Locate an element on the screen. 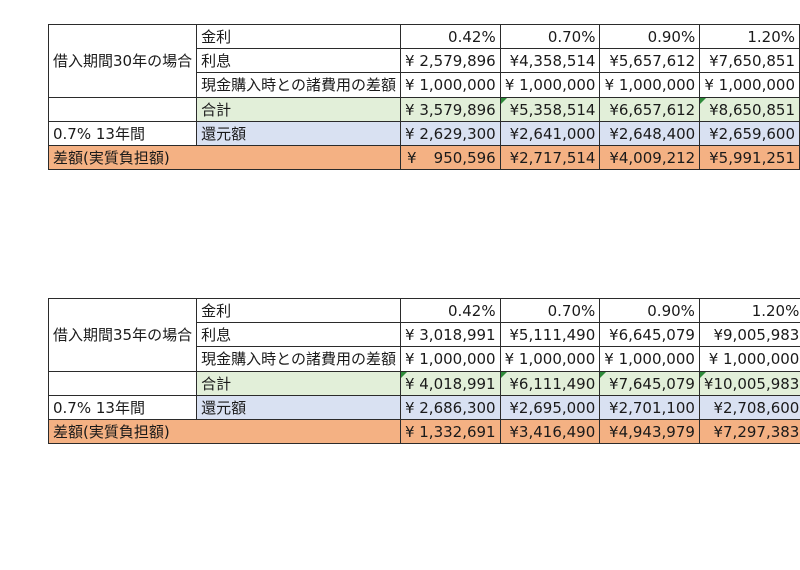 Image resolution: width=800 pixels, height=570 pixels. interest-value: ¥6,645,079 is located at coordinates (649, 334).